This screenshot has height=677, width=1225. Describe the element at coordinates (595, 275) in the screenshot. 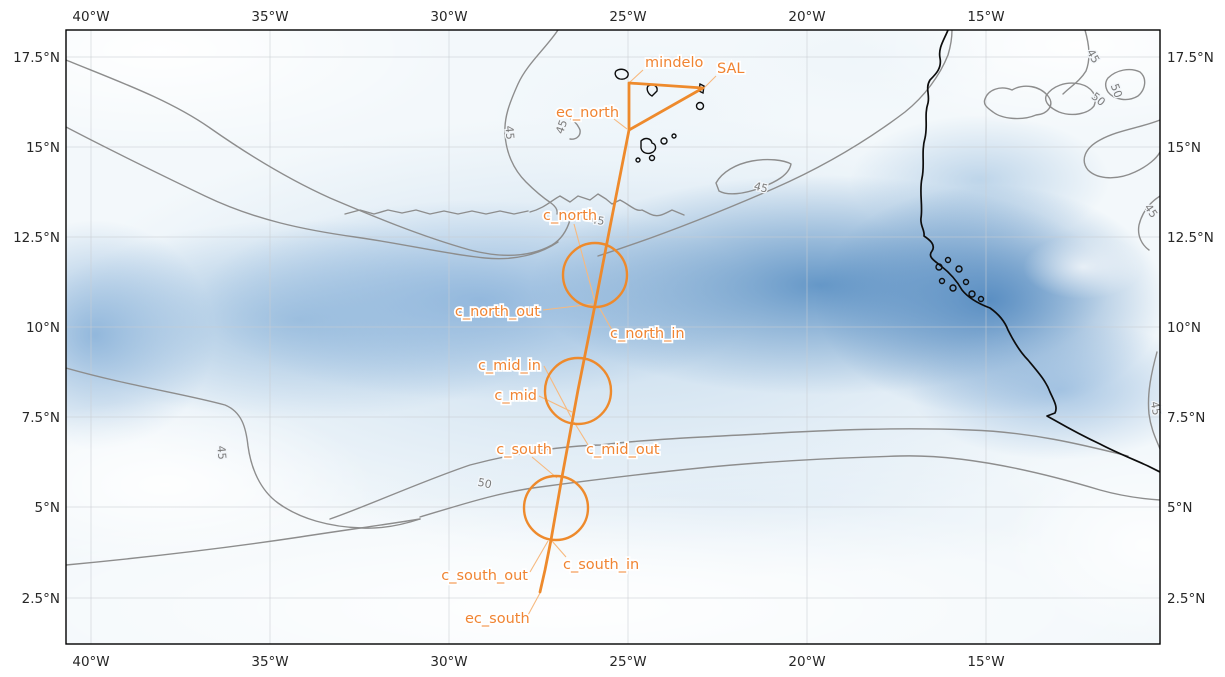

I see `c-north-circle` at that location.